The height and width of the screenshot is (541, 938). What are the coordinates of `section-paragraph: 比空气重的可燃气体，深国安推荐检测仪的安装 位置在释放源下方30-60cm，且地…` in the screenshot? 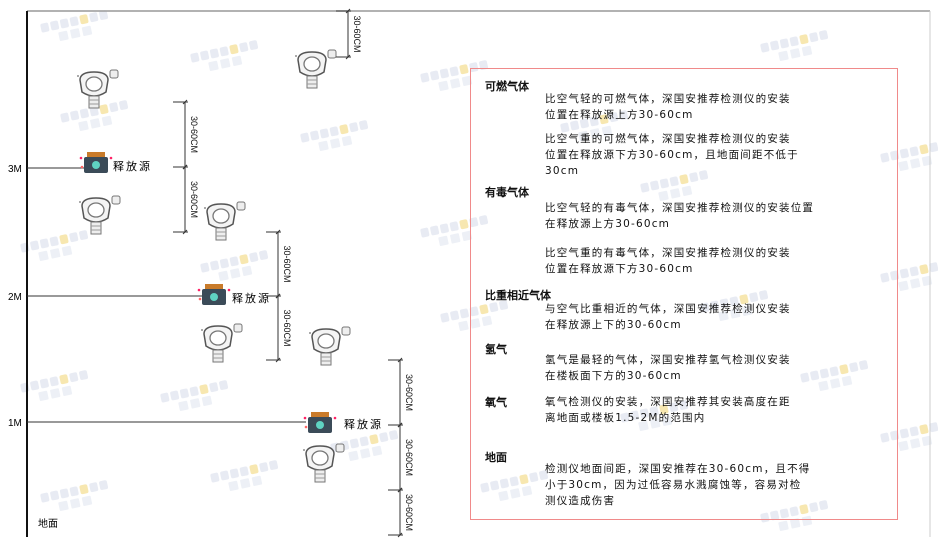 It's located at (672, 155).